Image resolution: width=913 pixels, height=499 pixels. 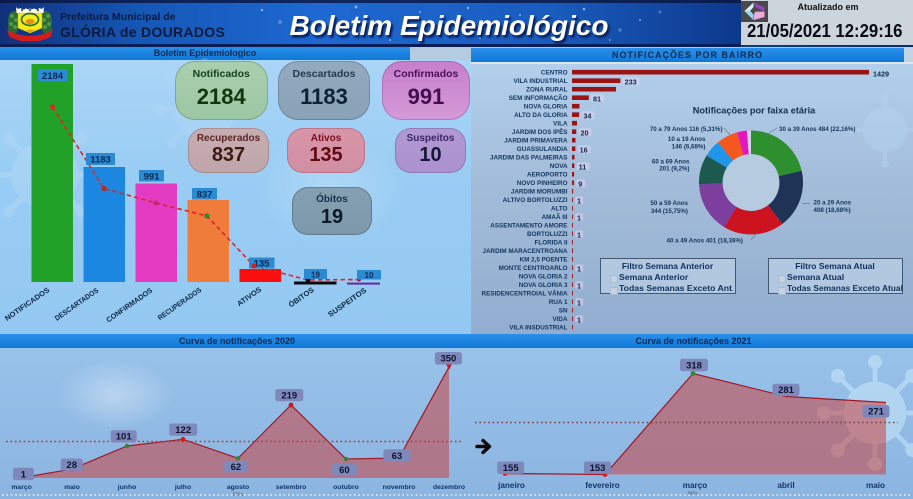 What do you see at coordinates (129, 305) in the screenshot?
I see `svg-text: CONFIRMADOS` at bounding box center [129, 305].